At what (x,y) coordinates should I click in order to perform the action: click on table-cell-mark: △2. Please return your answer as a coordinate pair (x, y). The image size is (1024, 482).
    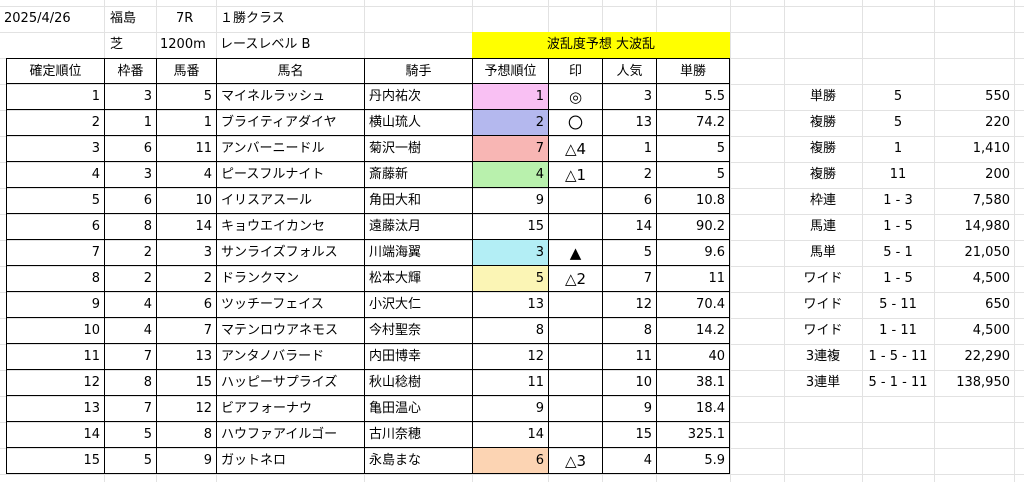
    Looking at the image, I should click on (575, 279).